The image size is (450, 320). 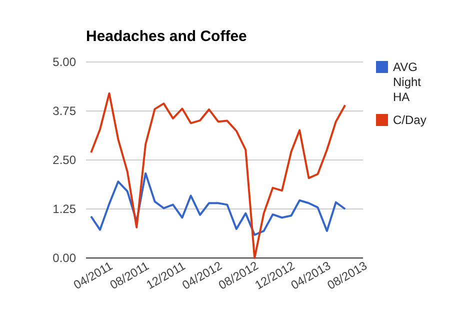 I want to click on y-tick-label: 0.00, so click(x=64, y=258).